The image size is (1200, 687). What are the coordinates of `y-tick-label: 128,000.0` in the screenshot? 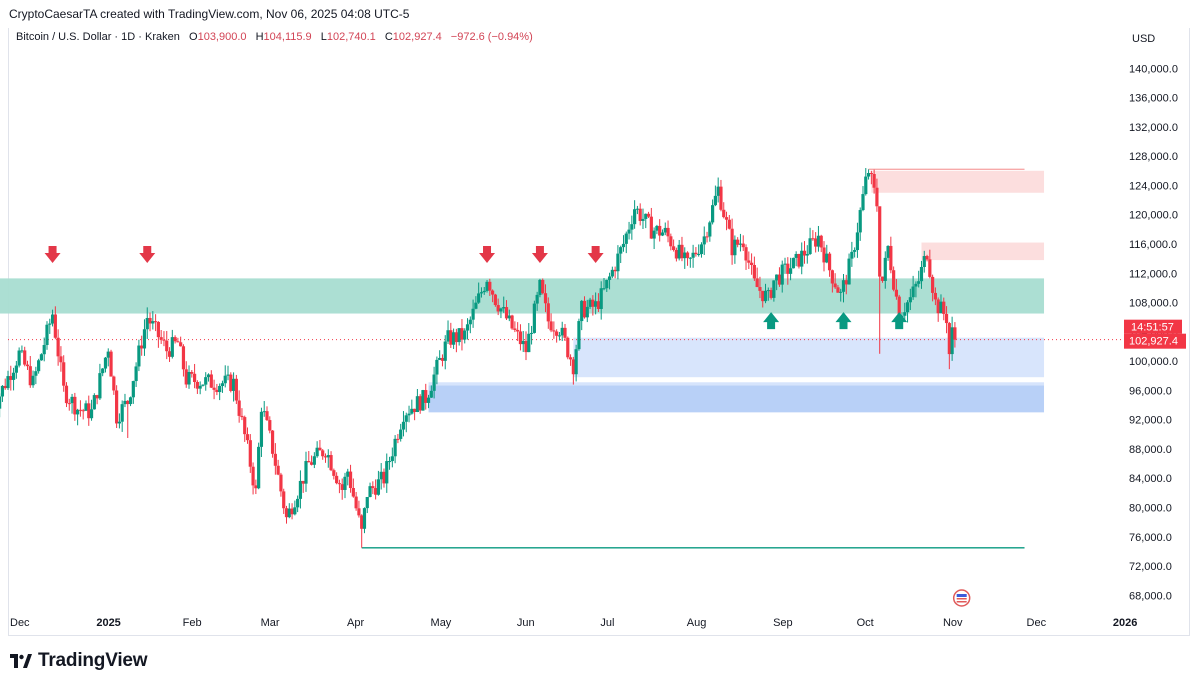 It's located at (1153, 157).